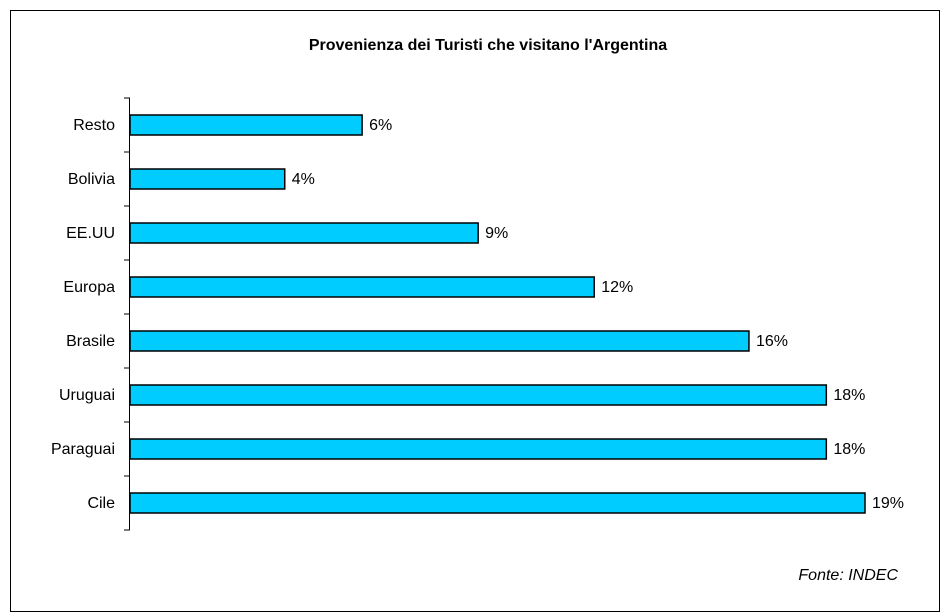 The height and width of the screenshot is (615, 942). Describe the element at coordinates (496, 233) in the screenshot. I see `value-label: 9%` at that location.